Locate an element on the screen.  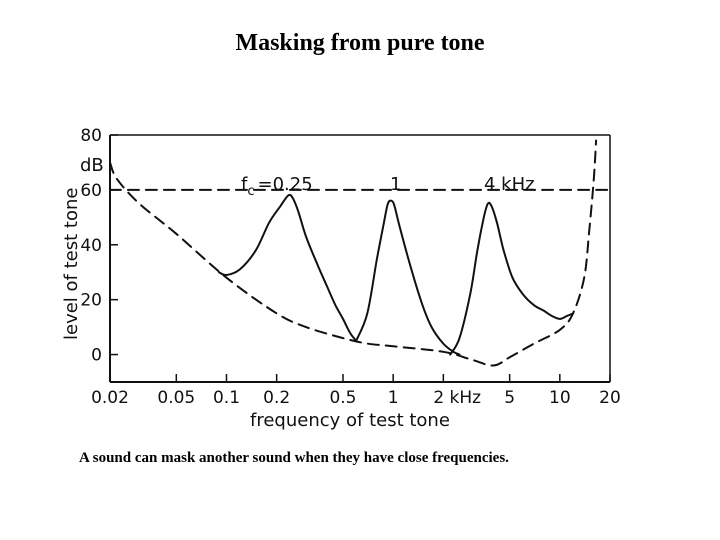
x-tick-label: 1 is located at coordinates (393, 398).